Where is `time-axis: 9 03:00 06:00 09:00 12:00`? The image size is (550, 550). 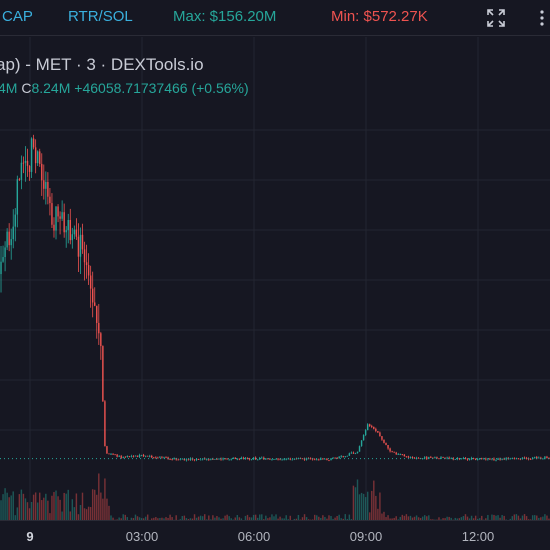 time-axis: 9 03:00 06:00 09:00 12:00 is located at coordinates (275, 535).